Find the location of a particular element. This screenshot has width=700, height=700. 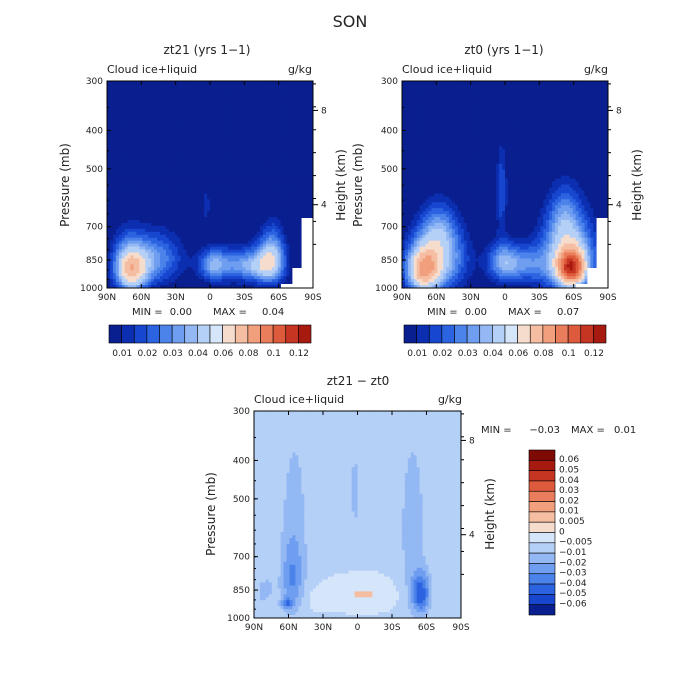

panel-diff-ylabel: Pressure (mb) is located at coordinates (211, 514).